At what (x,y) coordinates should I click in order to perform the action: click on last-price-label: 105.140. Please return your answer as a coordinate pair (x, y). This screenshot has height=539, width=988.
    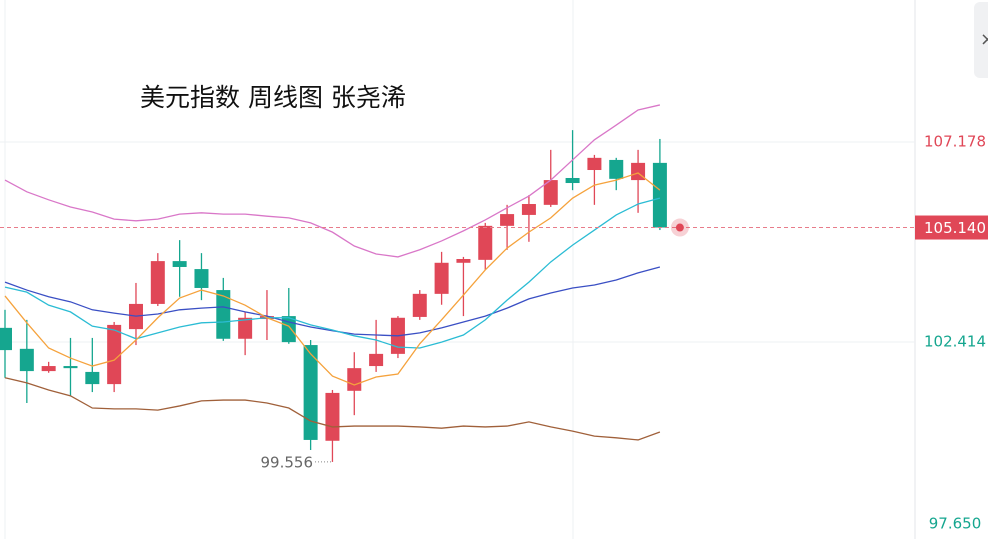
    Looking at the image, I should click on (955, 228).